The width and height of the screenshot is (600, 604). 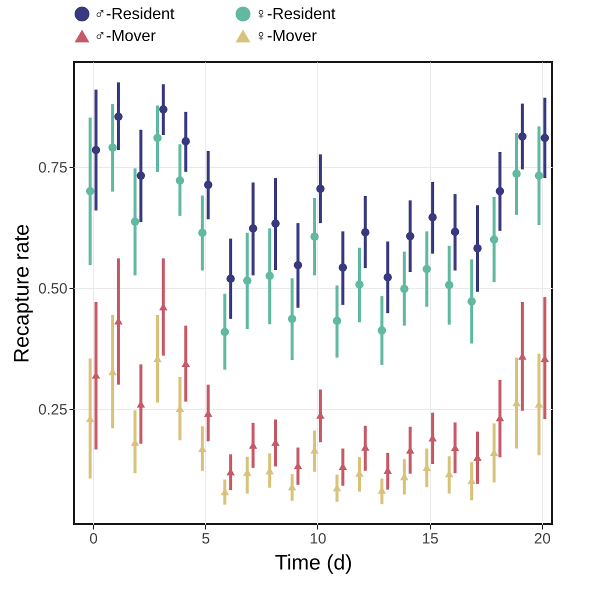 What do you see at coordinates (542, 539) in the screenshot?
I see `x-tick-label: 20` at bounding box center [542, 539].